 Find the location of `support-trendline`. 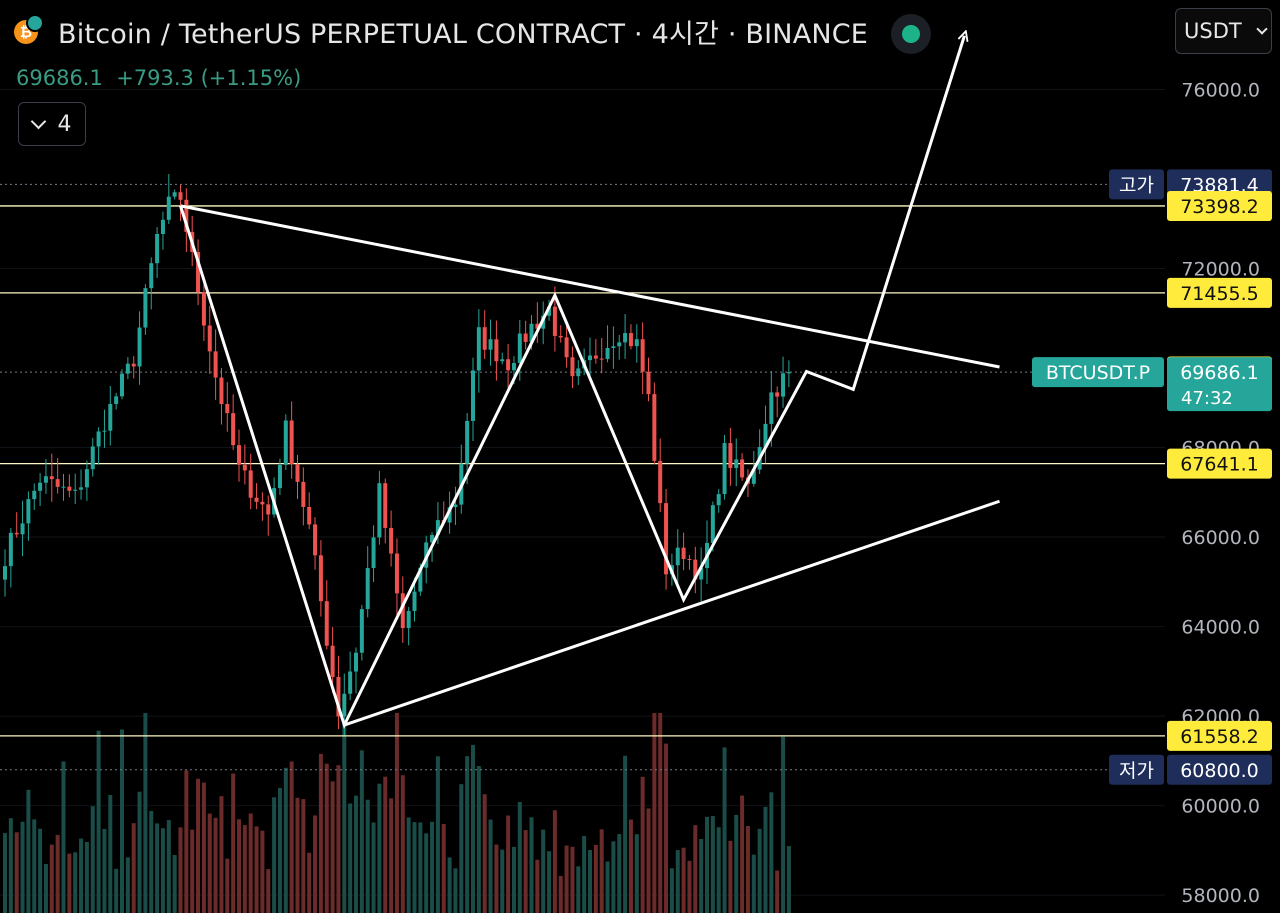

support-trendline is located at coordinates (671, 613).